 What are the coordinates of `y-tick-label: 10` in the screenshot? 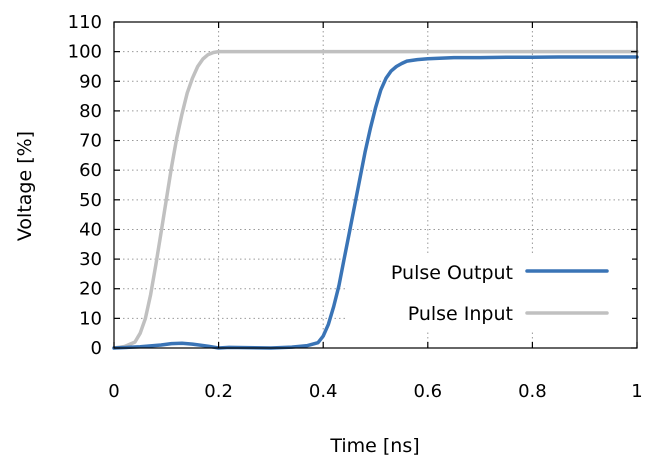 It's located at (90, 318).